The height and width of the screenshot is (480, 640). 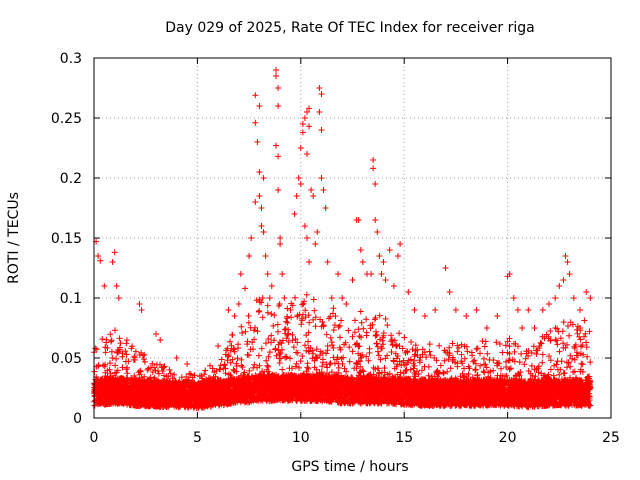 What do you see at coordinates (14, 238) in the screenshot?
I see `y-axis-label: ROTI / TECUs` at bounding box center [14, 238].